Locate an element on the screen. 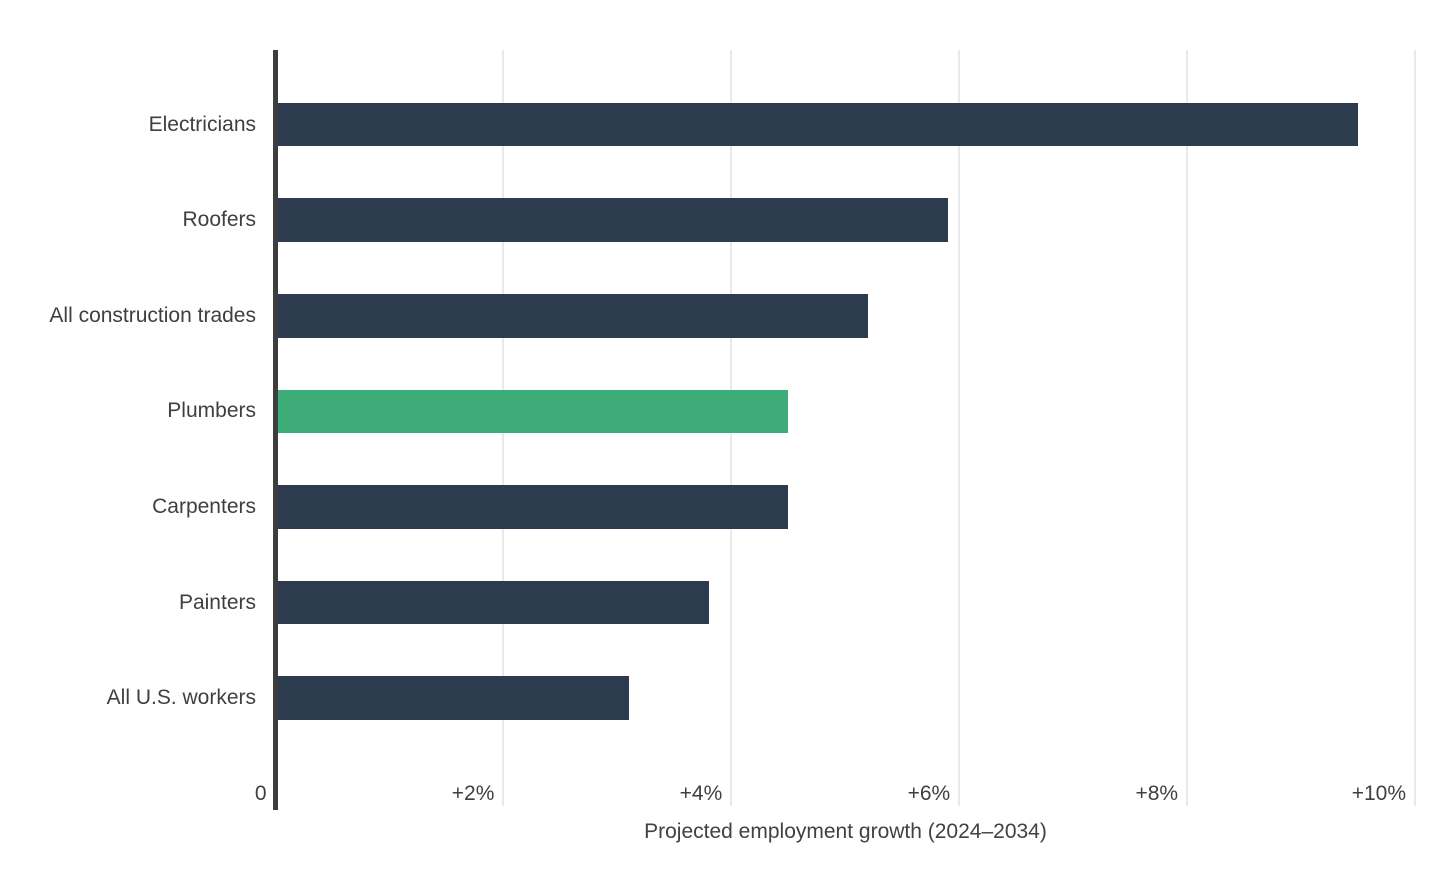 This screenshot has width=1450, height=875. bar-electricians is located at coordinates (818, 124).